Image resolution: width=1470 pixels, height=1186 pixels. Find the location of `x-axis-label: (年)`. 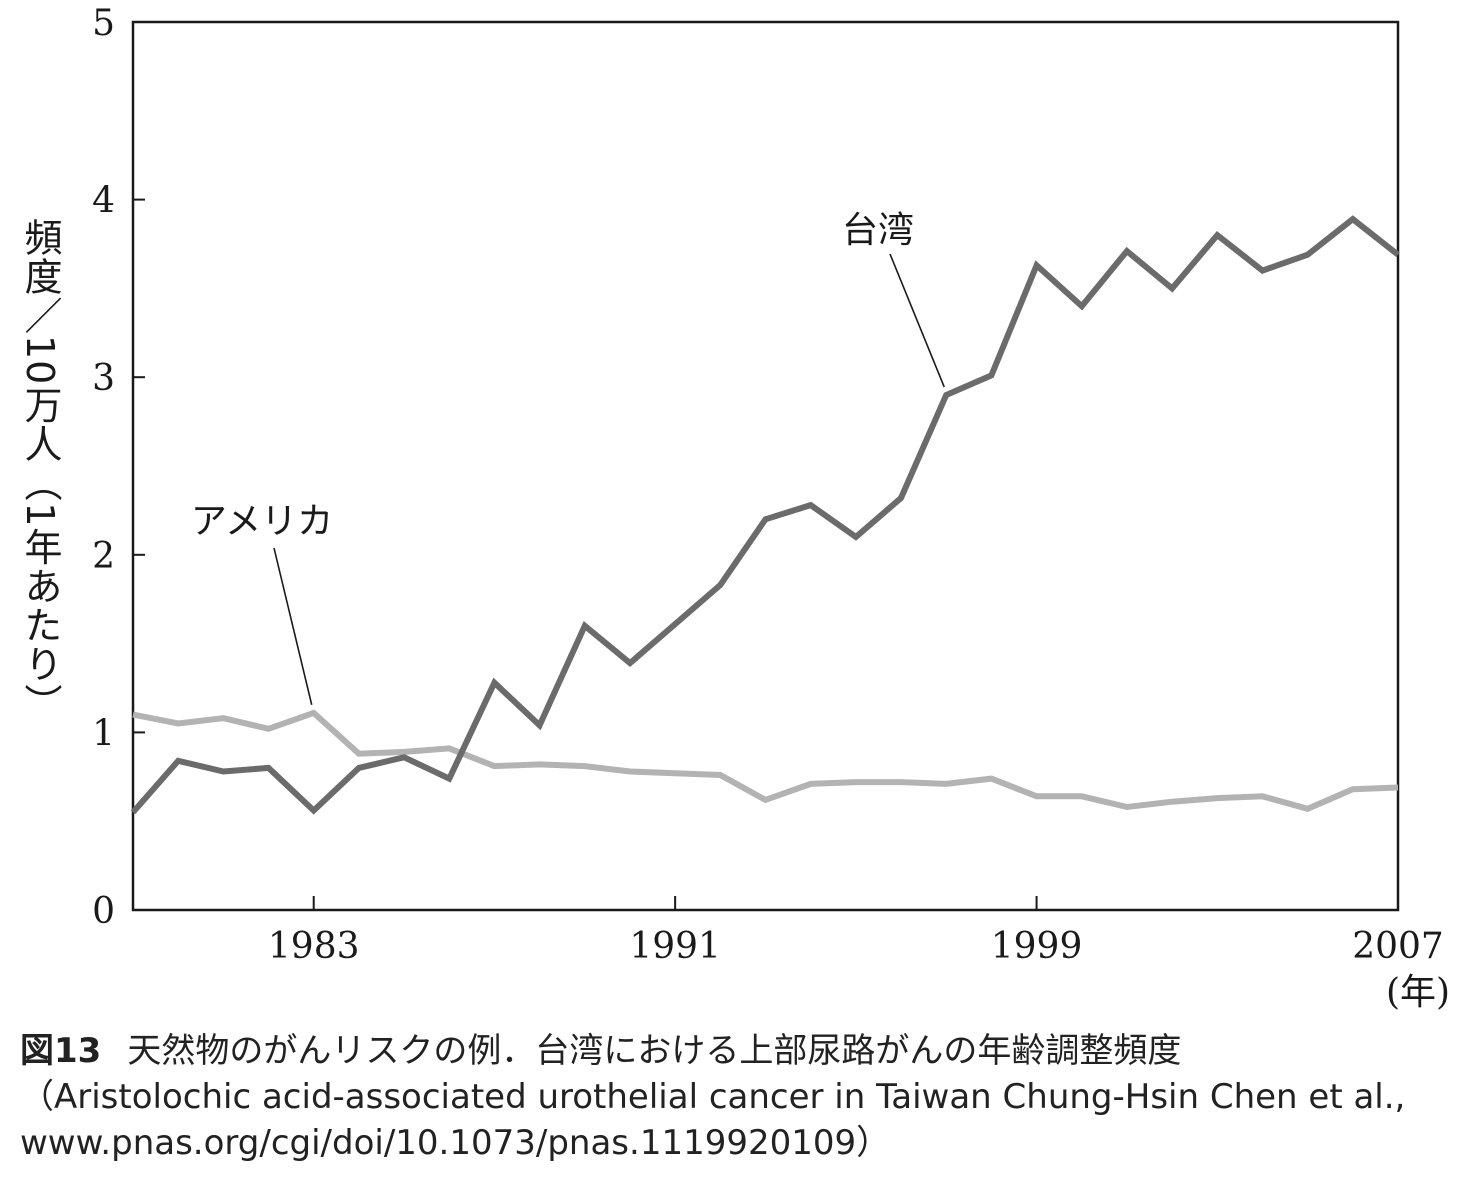

x-axis-label: (年) is located at coordinates (1418, 992).